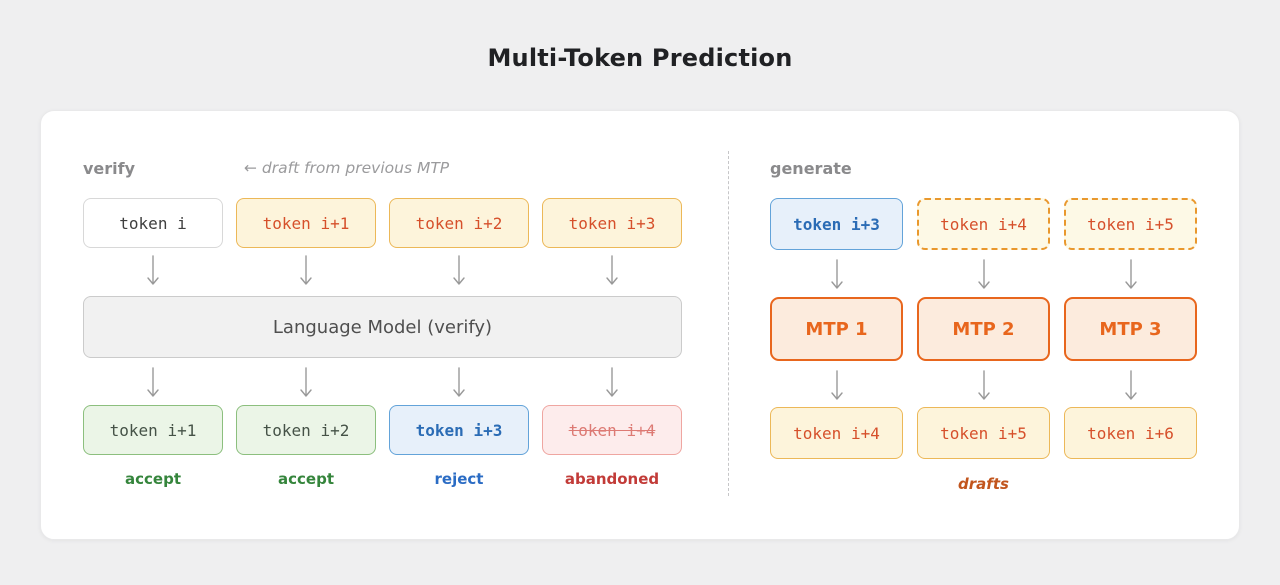  What do you see at coordinates (836, 224) in the screenshot?
I see `token-box-context: token i+3` at bounding box center [836, 224].